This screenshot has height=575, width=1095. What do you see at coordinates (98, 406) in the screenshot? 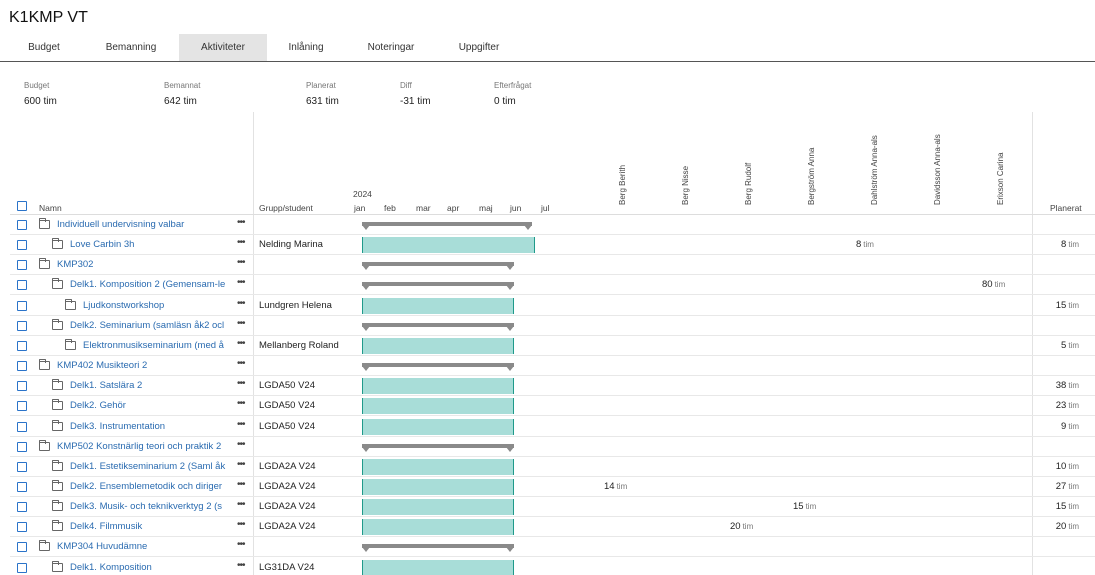
I see `activity-name: Delk2. Gehör` at bounding box center [98, 406].